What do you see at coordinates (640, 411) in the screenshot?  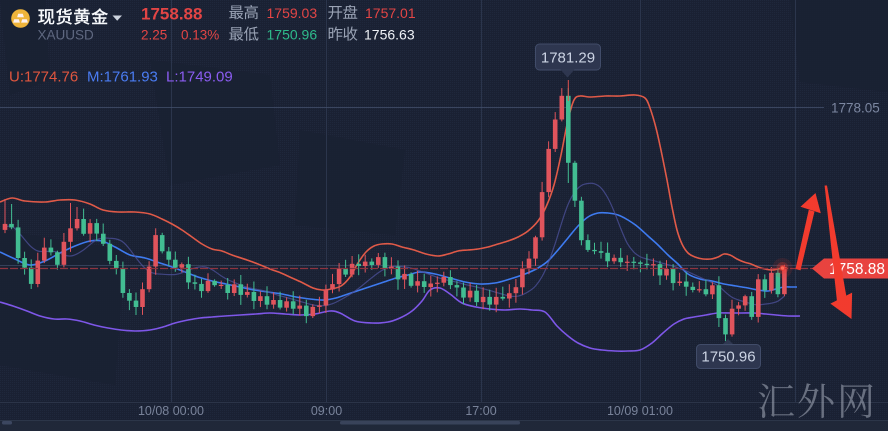 I see `svg-text: 10/09 01:00` at bounding box center [640, 411].